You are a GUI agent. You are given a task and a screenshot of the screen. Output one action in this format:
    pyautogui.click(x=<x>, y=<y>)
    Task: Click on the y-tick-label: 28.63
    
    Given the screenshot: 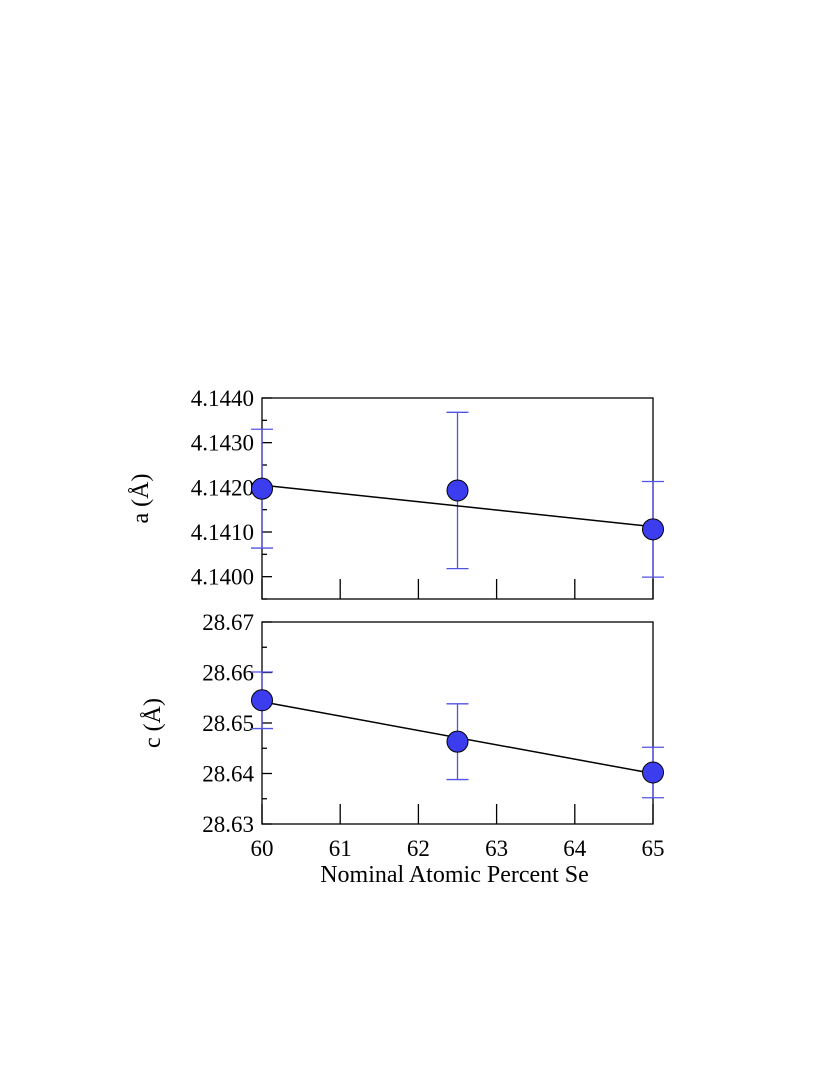 What is the action you would take?
    pyautogui.click(x=228, y=824)
    